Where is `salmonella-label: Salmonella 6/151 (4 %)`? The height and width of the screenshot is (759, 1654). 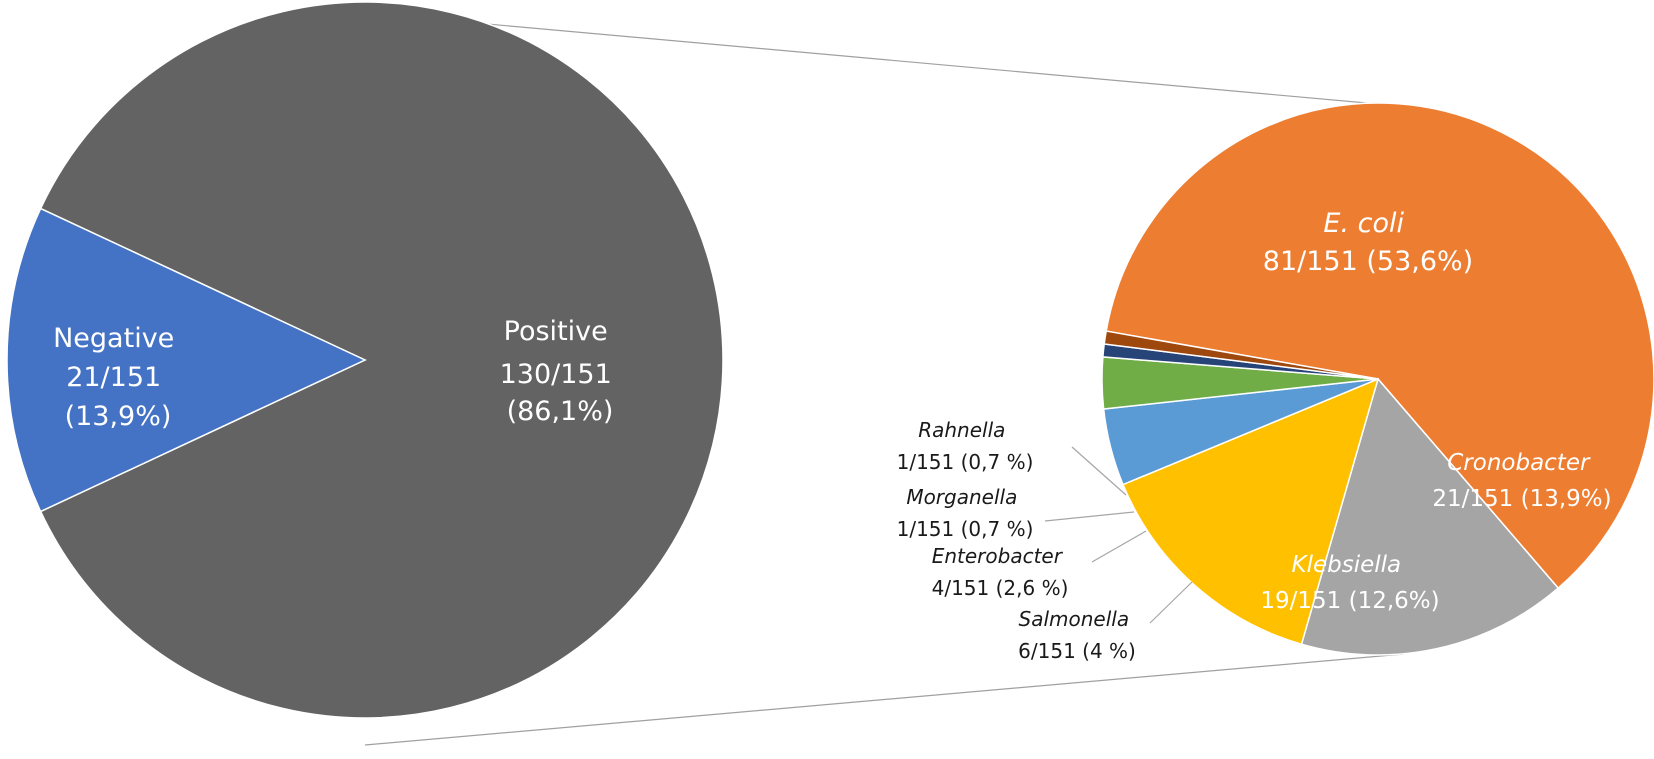
salmonella-label: Salmonella 6/151 (4 %) is located at coordinates (1077, 635).